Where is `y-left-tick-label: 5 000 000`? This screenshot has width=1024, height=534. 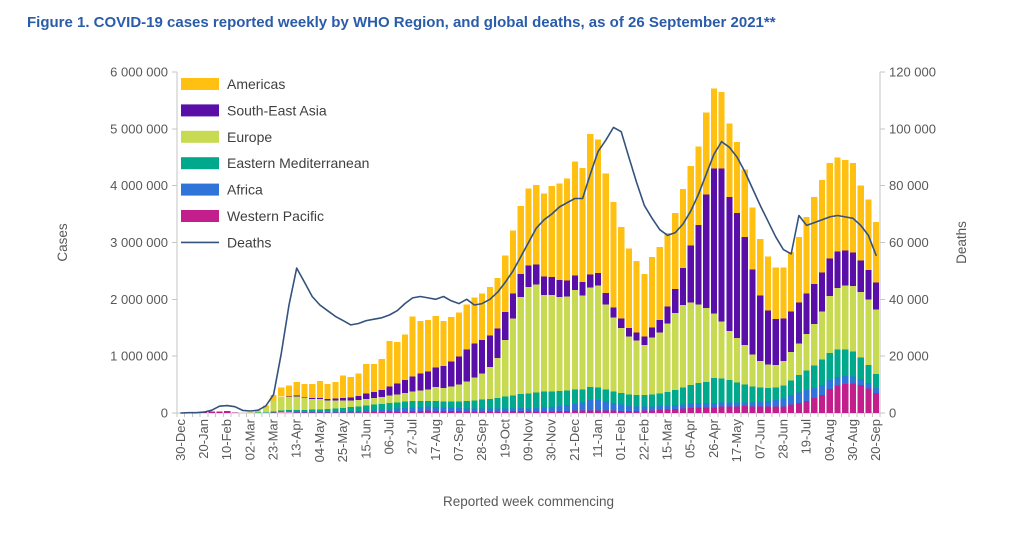 y-left-tick-label: 5 000 000 is located at coordinates (139, 128).